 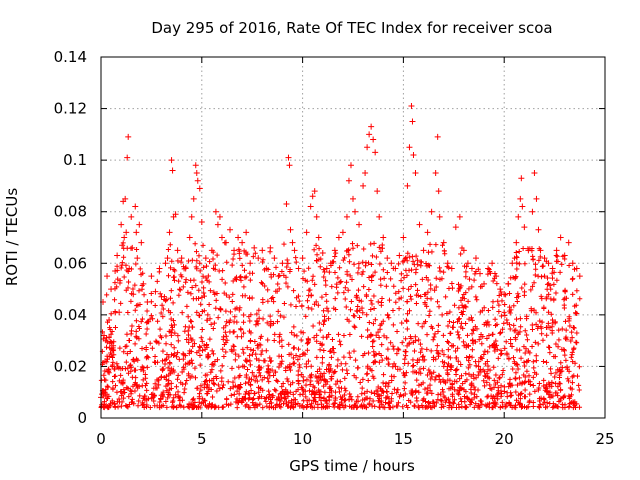 What do you see at coordinates (70, 212) in the screenshot?
I see `y-tick-label: 0.08` at bounding box center [70, 212].